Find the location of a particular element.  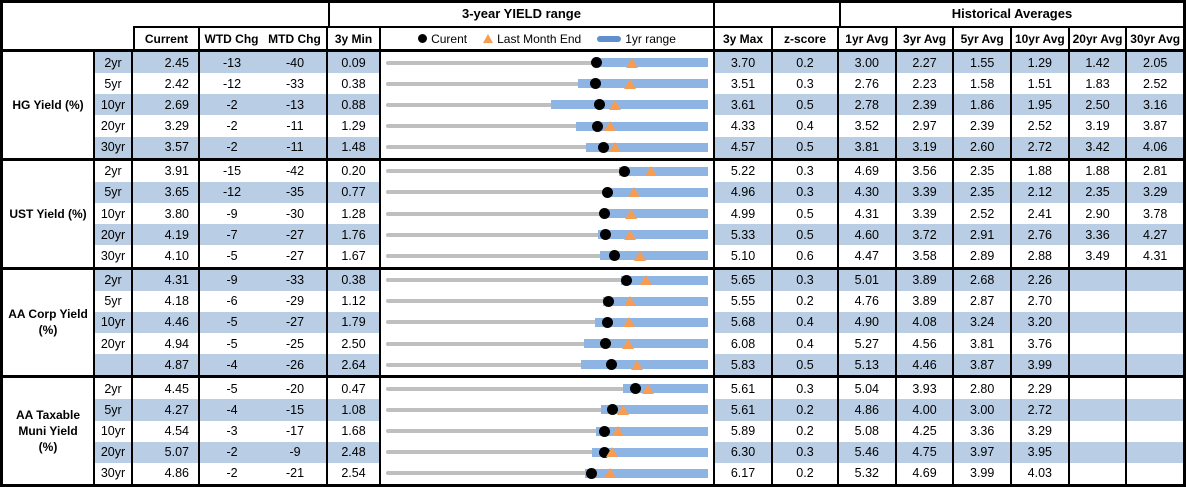

cell-current: 4.18 is located at coordinates (166, 301).